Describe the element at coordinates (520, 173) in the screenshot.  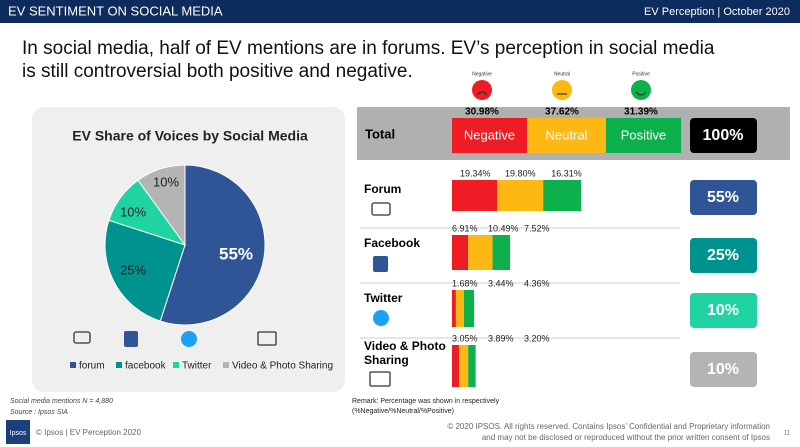
I see `bar-label: 19.80%` at that location.